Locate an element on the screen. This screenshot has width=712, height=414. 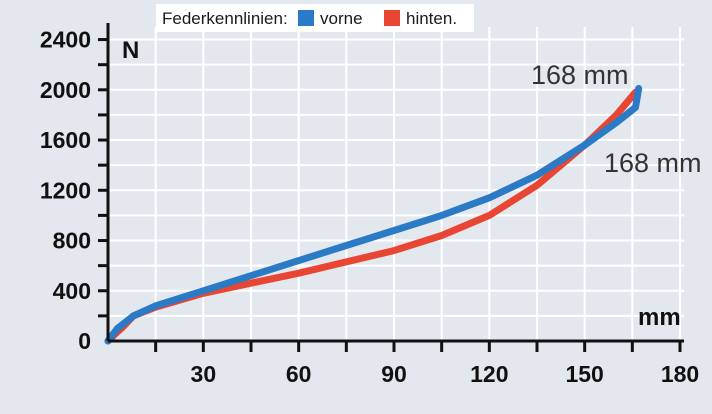
y-tick-label: 2400 is located at coordinates (65, 40).